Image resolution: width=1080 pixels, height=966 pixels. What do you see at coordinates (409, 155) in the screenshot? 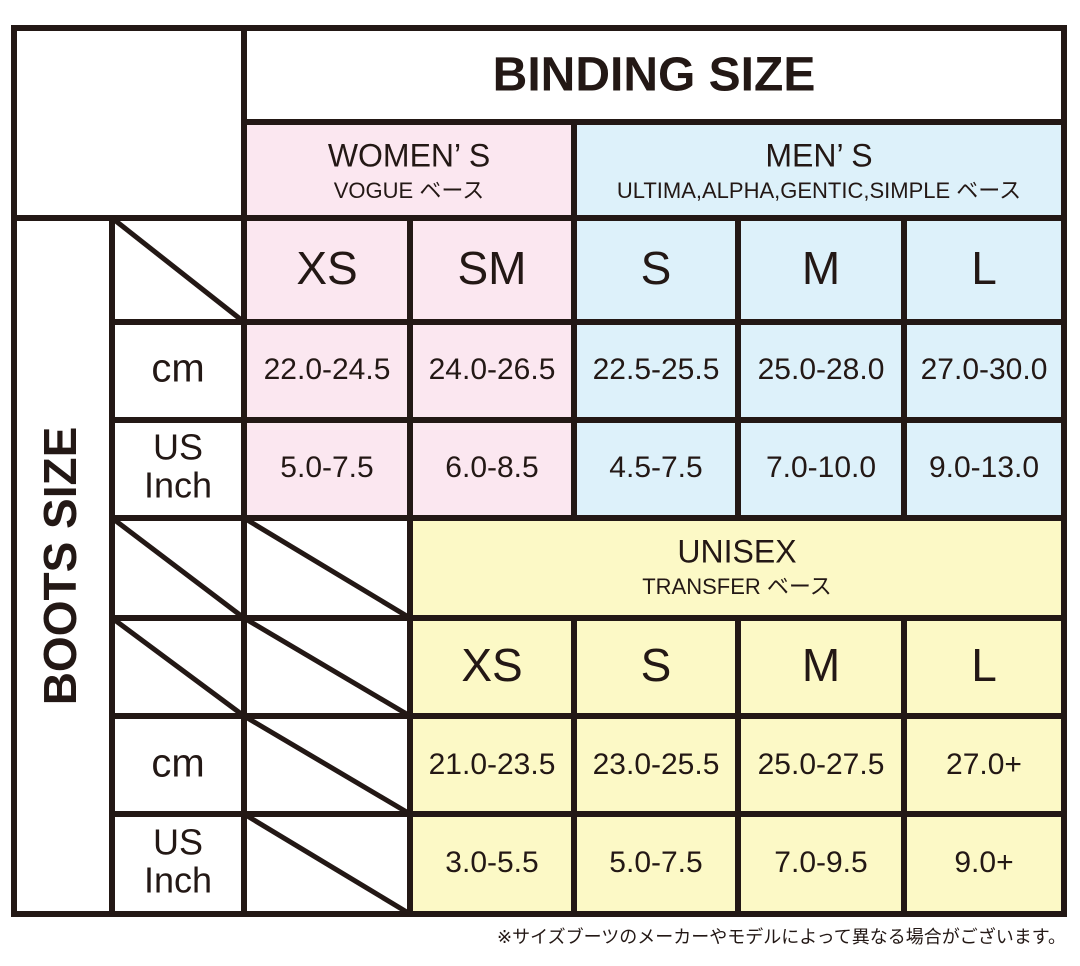
I see `group-name: WOMEN’ S` at bounding box center [409, 155].